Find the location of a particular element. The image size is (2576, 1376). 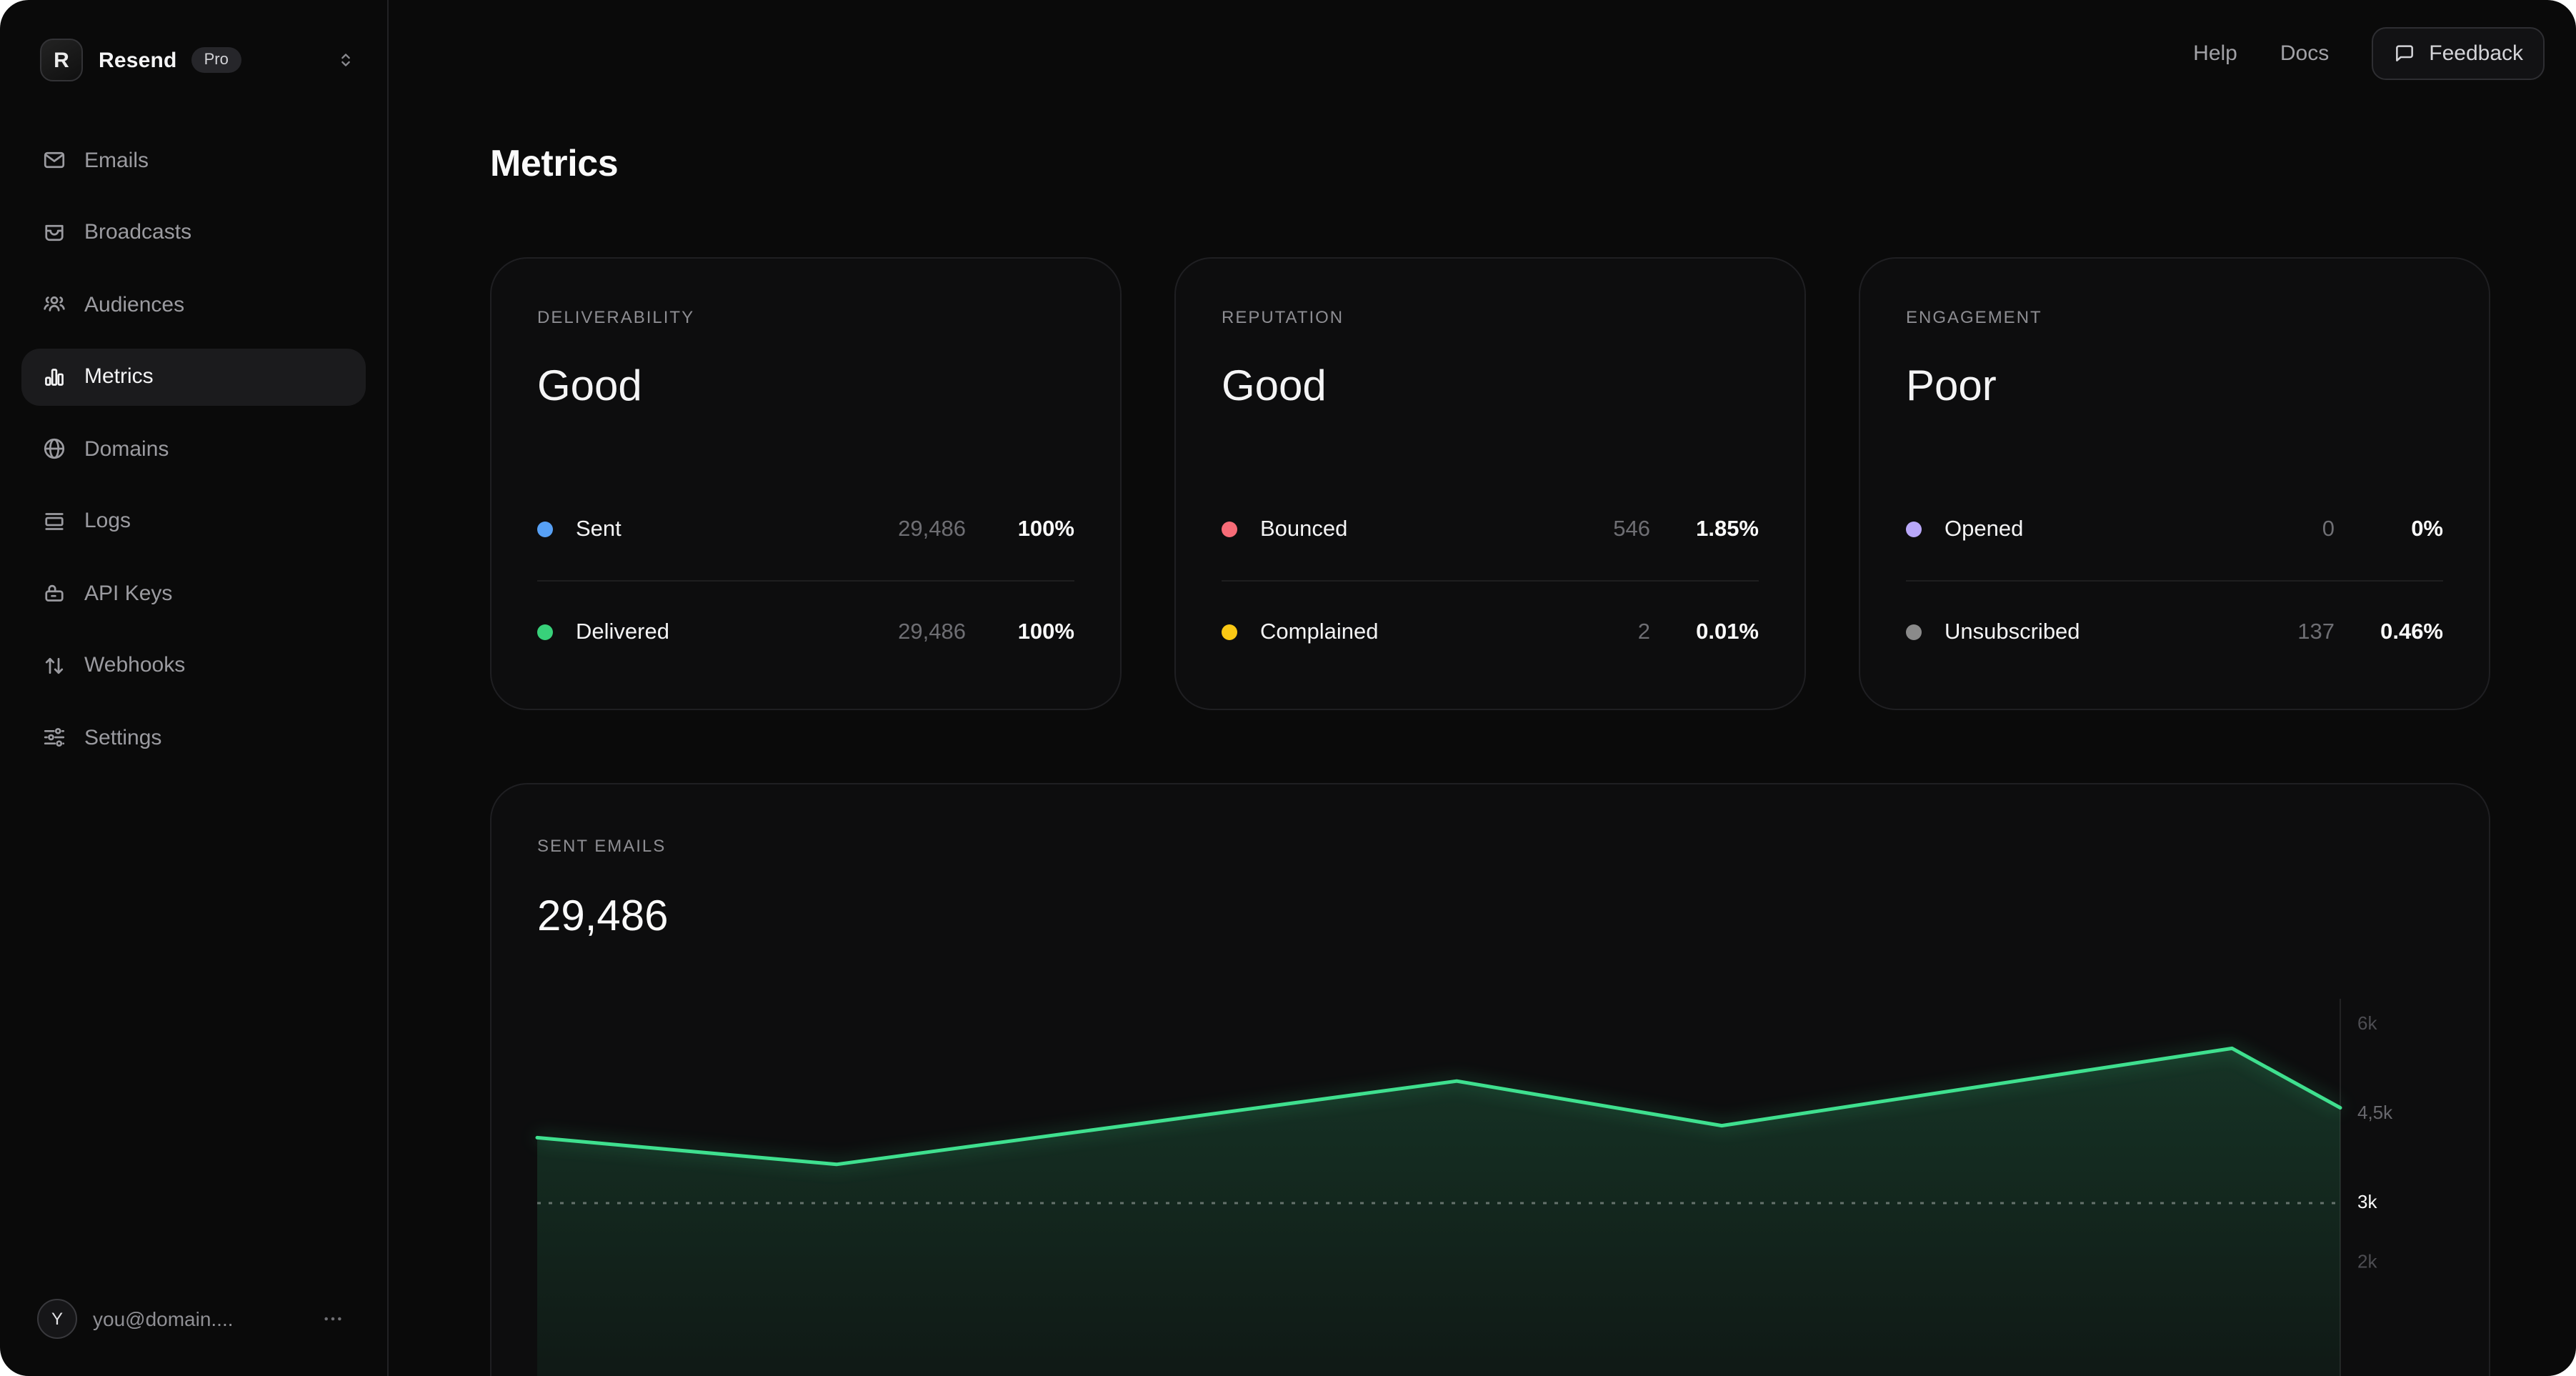

sidebar-item-label: Settings is located at coordinates (123, 737).